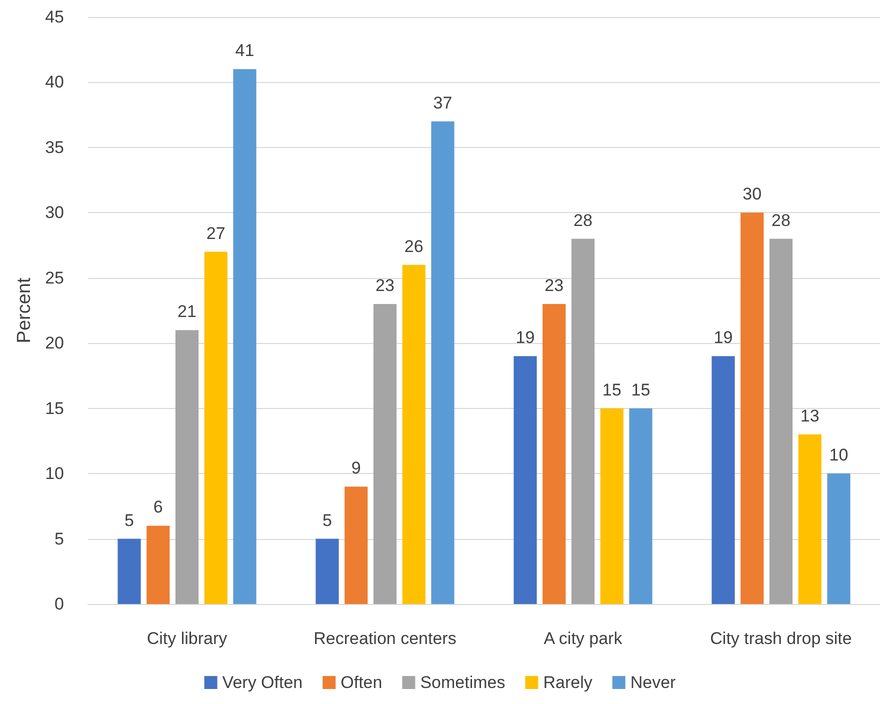  Describe the element at coordinates (244, 50) in the screenshot. I see `data-label: 41` at that location.